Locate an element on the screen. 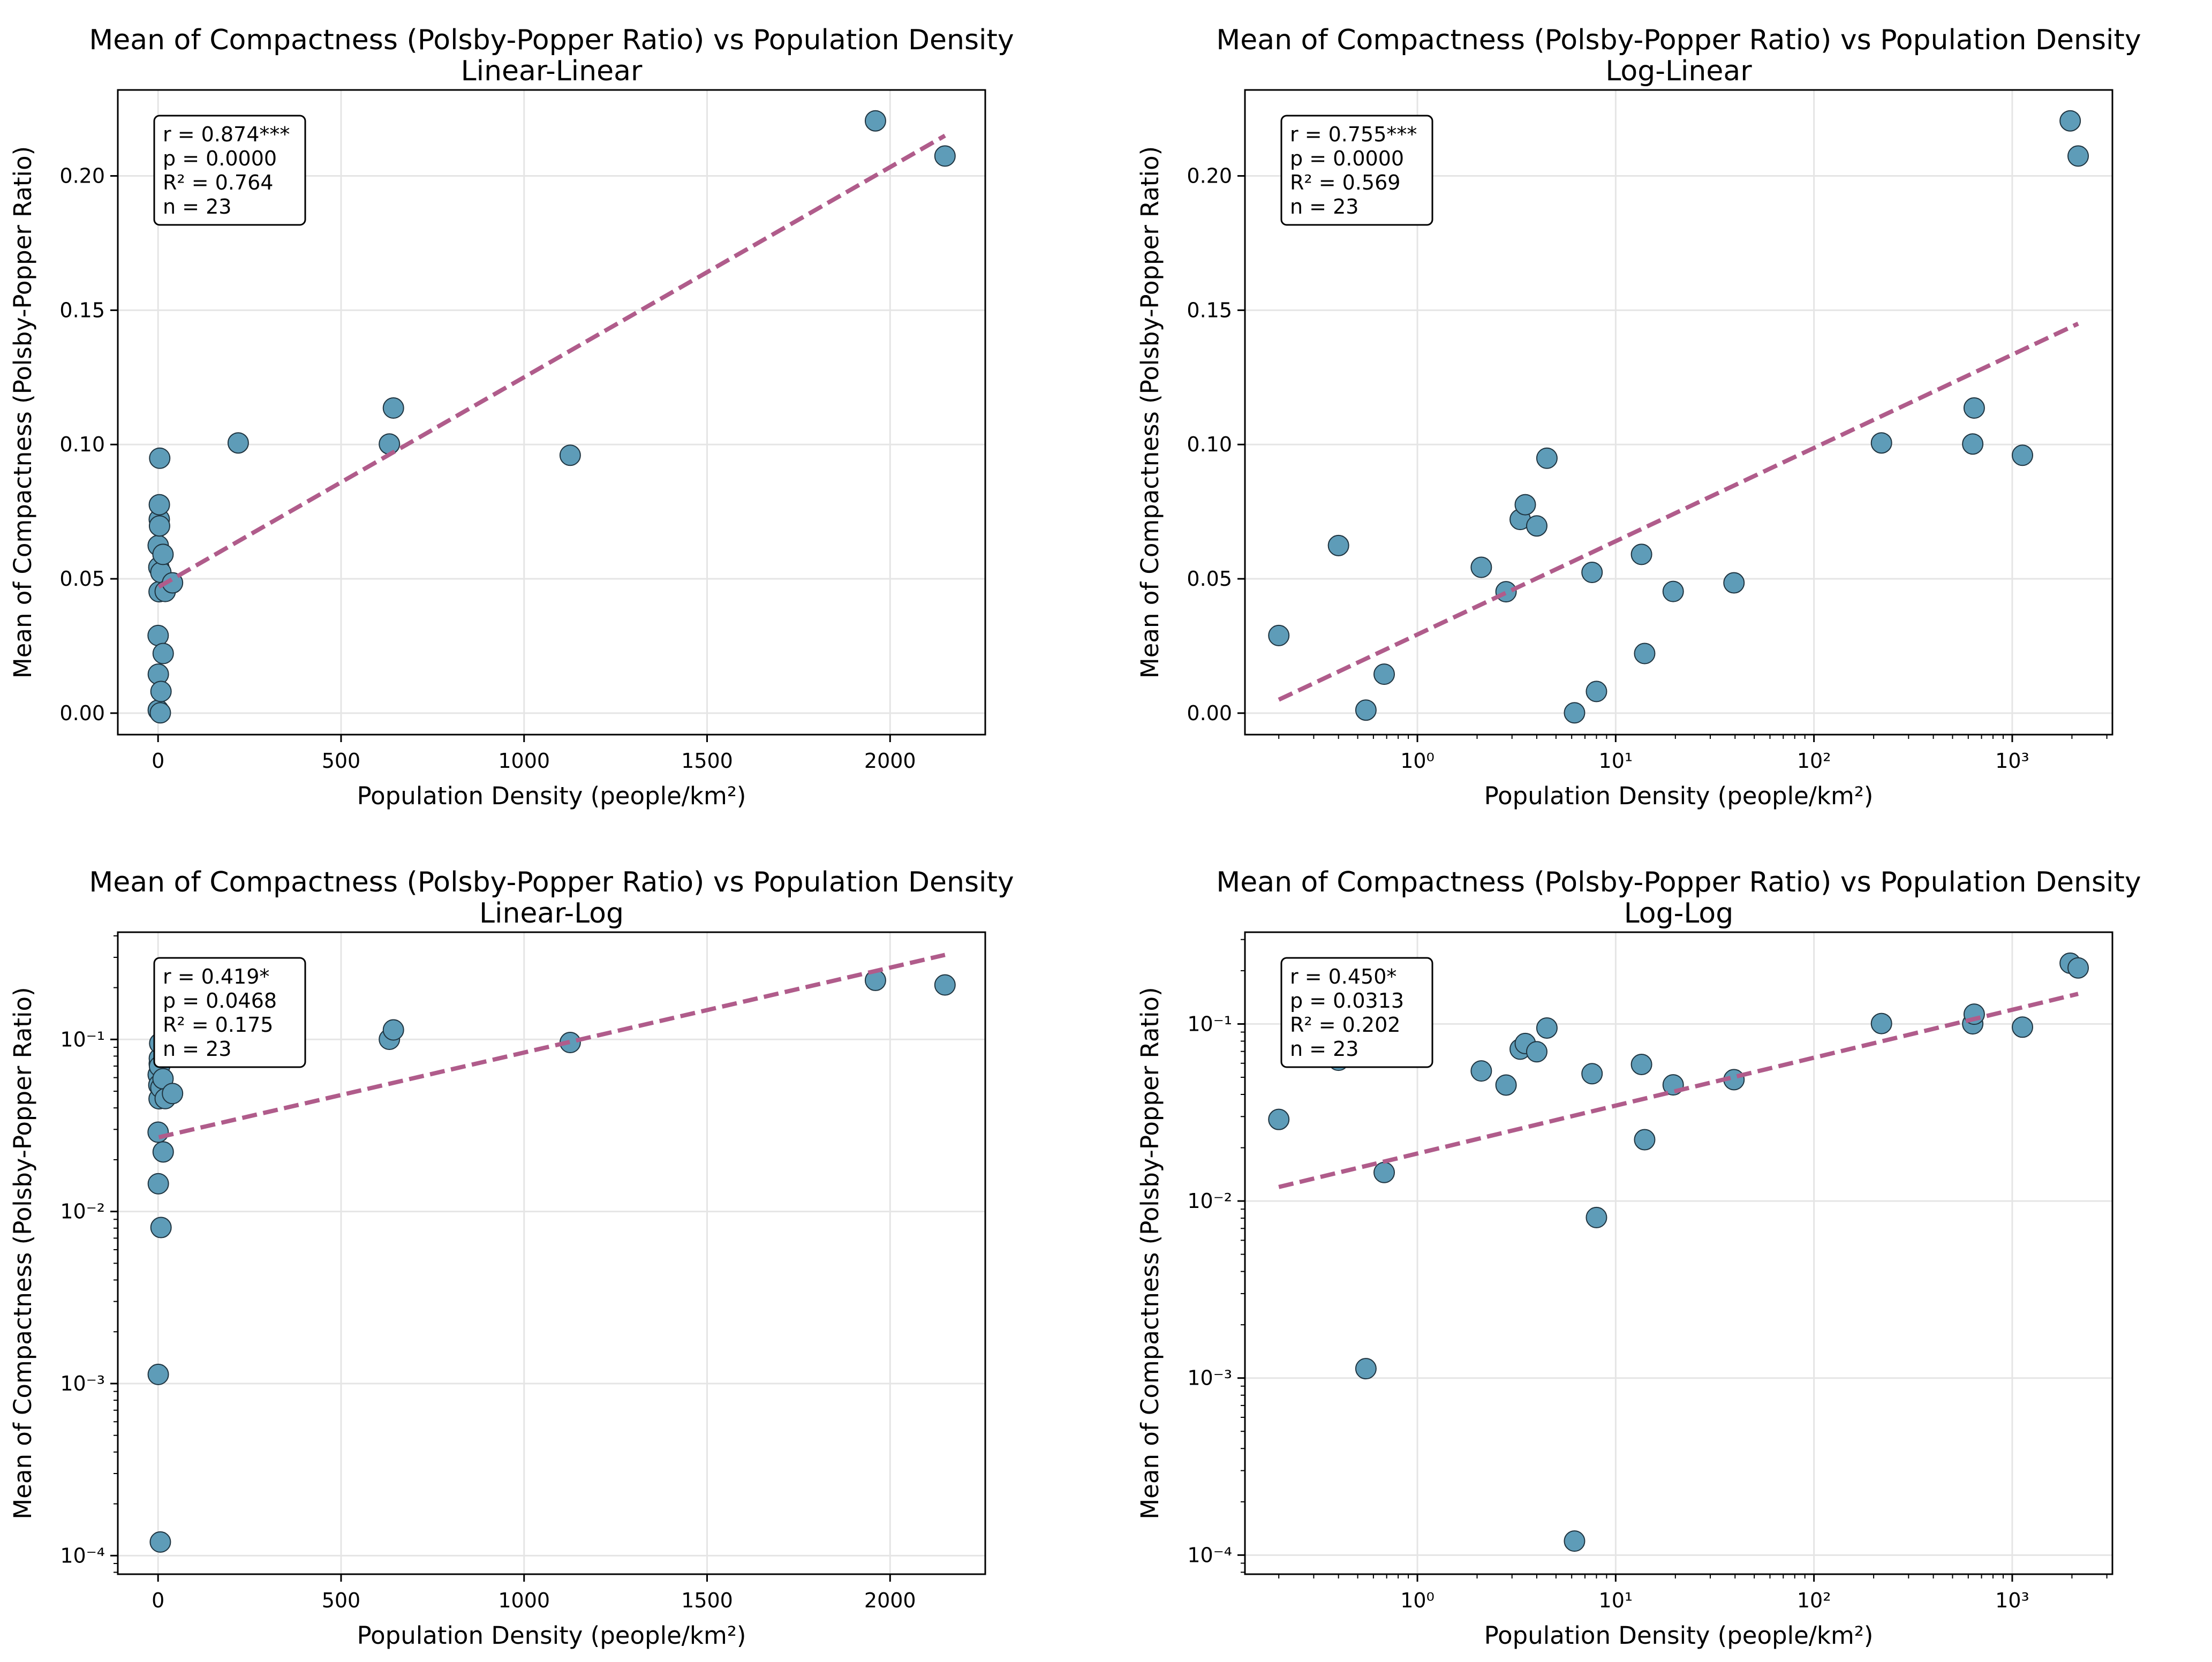 The height and width of the screenshot is (1662, 2212). stats-line: R² = 0.175 is located at coordinates (218, 1025).